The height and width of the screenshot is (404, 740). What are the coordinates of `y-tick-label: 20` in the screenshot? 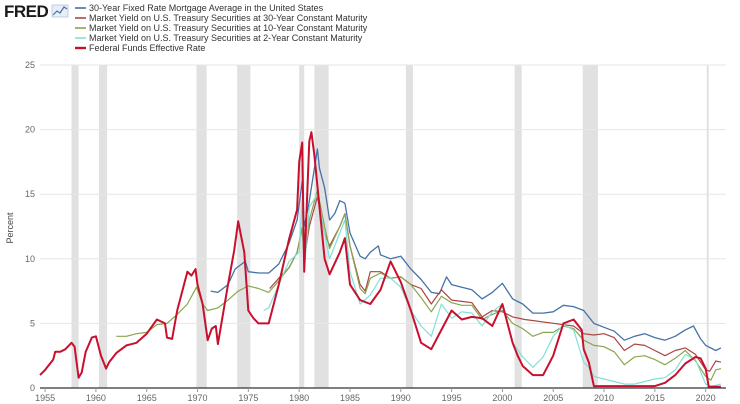 It's located at (30, 130).